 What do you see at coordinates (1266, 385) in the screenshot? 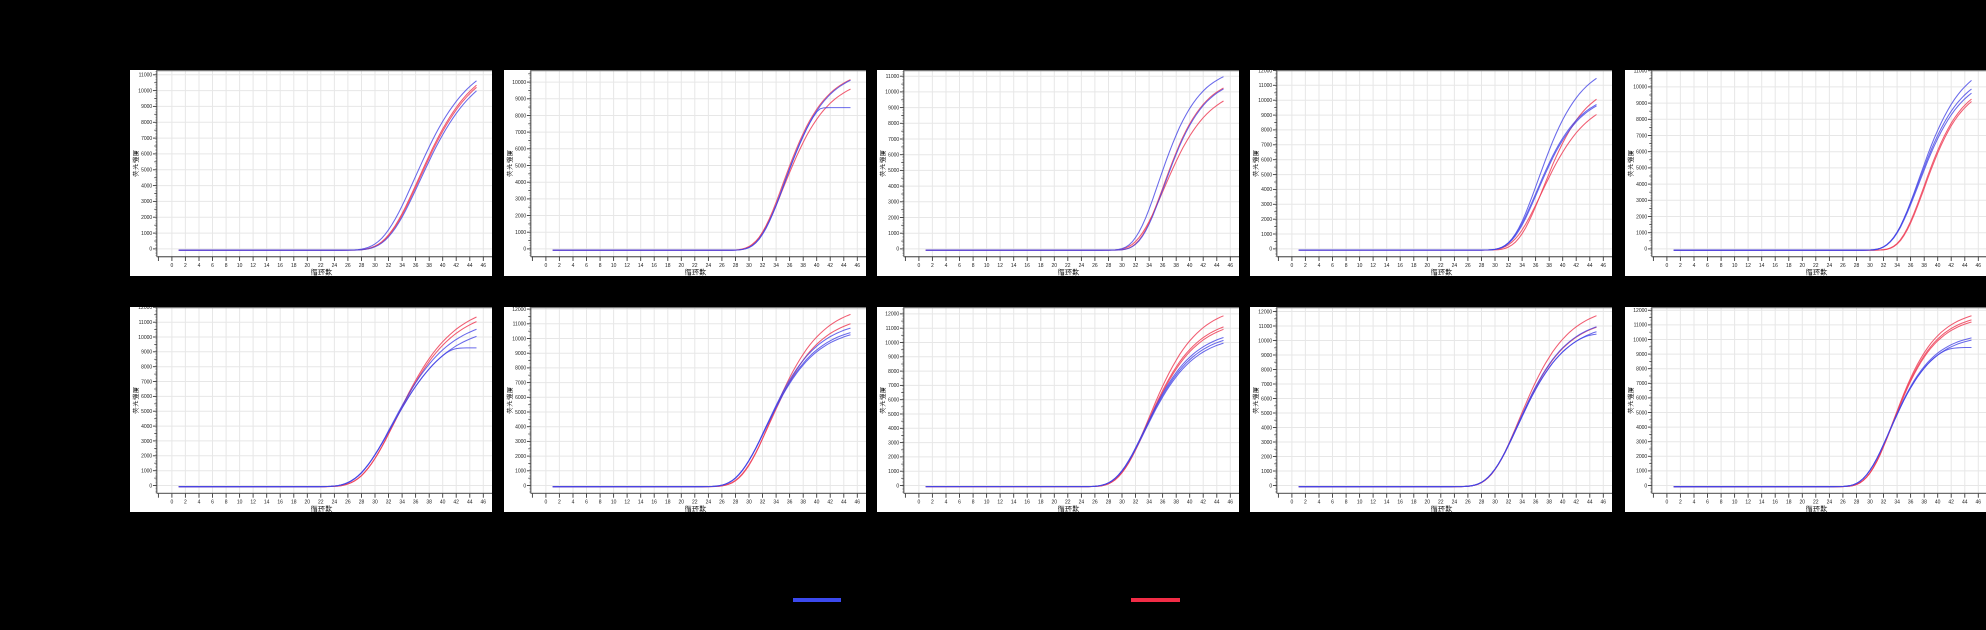
I see `svg-text: 7000` at bounding box center [1266, 385].